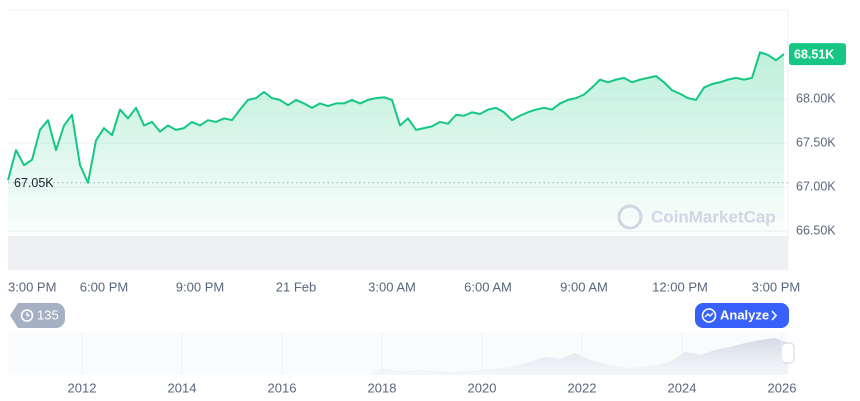 The height and width of the screenshot is (401, 860). I want to click on x-tick-label: 12:00 PM, so click(680, 286).